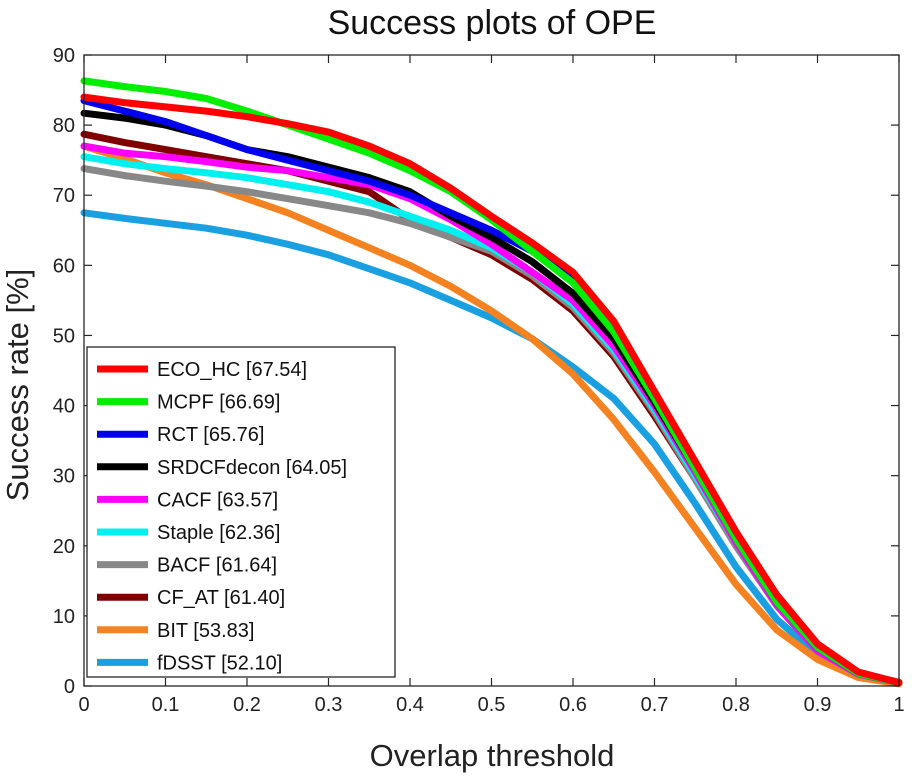 This screenshot has height=777, width=913. Describe the element at coordinates (64, 617) in the screenshot. I see `y-tick-label: 10` at that location.